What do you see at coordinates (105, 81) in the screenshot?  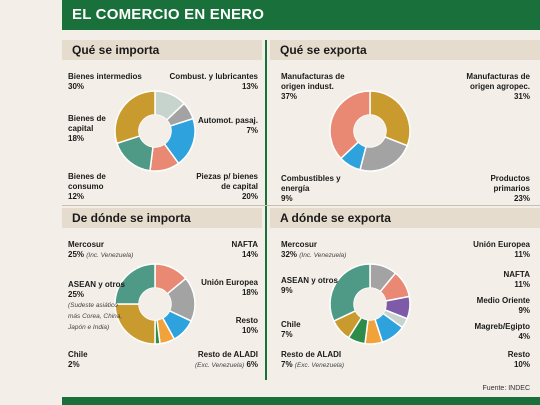 I see `label-bienes-intermedios: Bienes intermedios 30%` at bounding box center [105, 81].